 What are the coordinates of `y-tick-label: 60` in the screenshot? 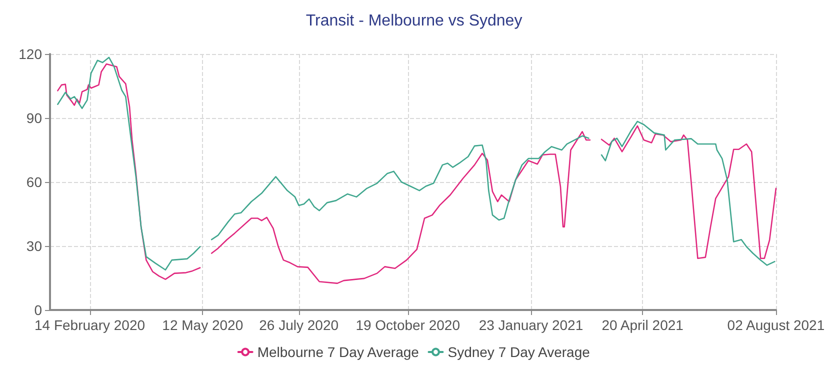 It's located at (34, 182).